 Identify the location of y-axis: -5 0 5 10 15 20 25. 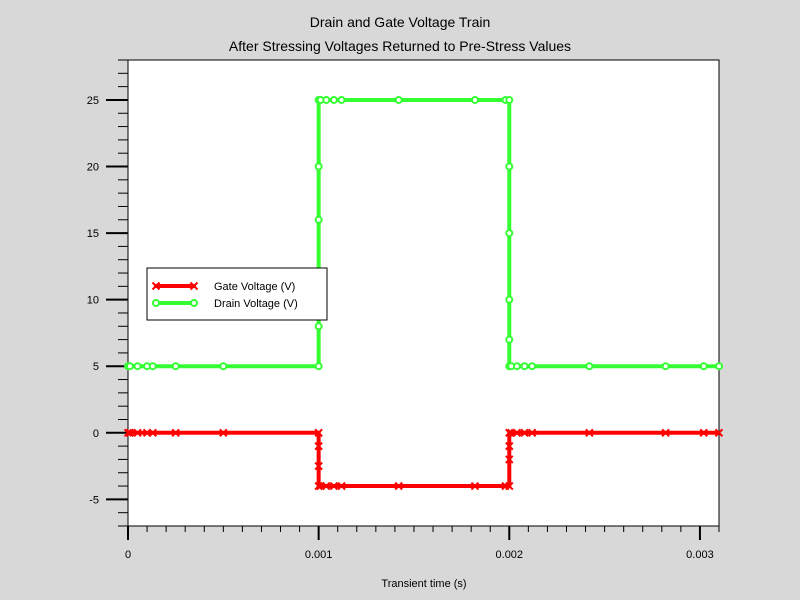
(107, 293).